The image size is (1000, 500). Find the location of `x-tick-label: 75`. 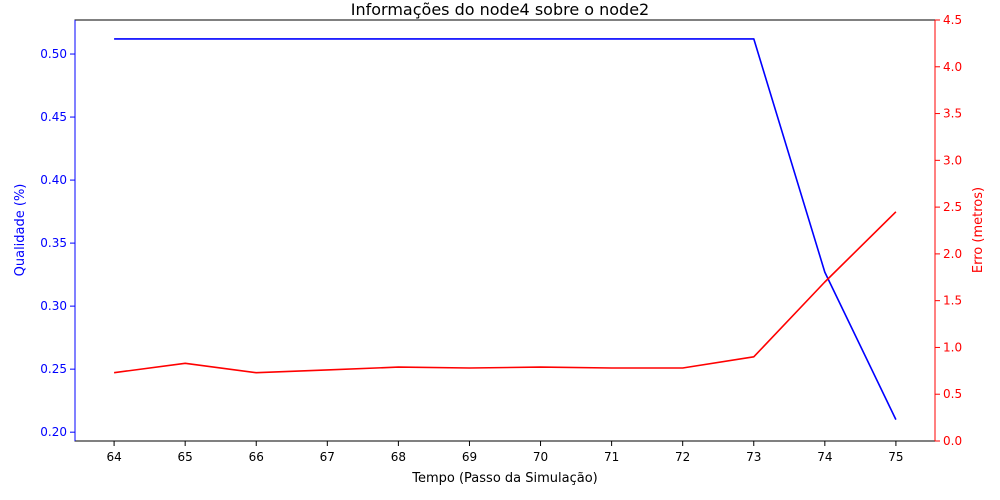

x-tick-label: 75 is located at coordinates (895, 457).